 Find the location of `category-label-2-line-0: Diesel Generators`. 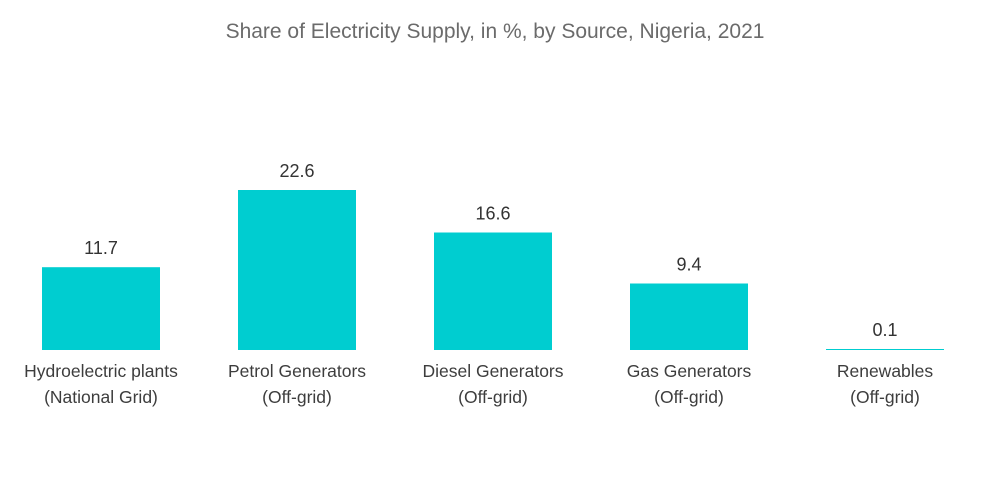

category-label-2-line-0: Diesel Generators is located at coordinates (492, 371).